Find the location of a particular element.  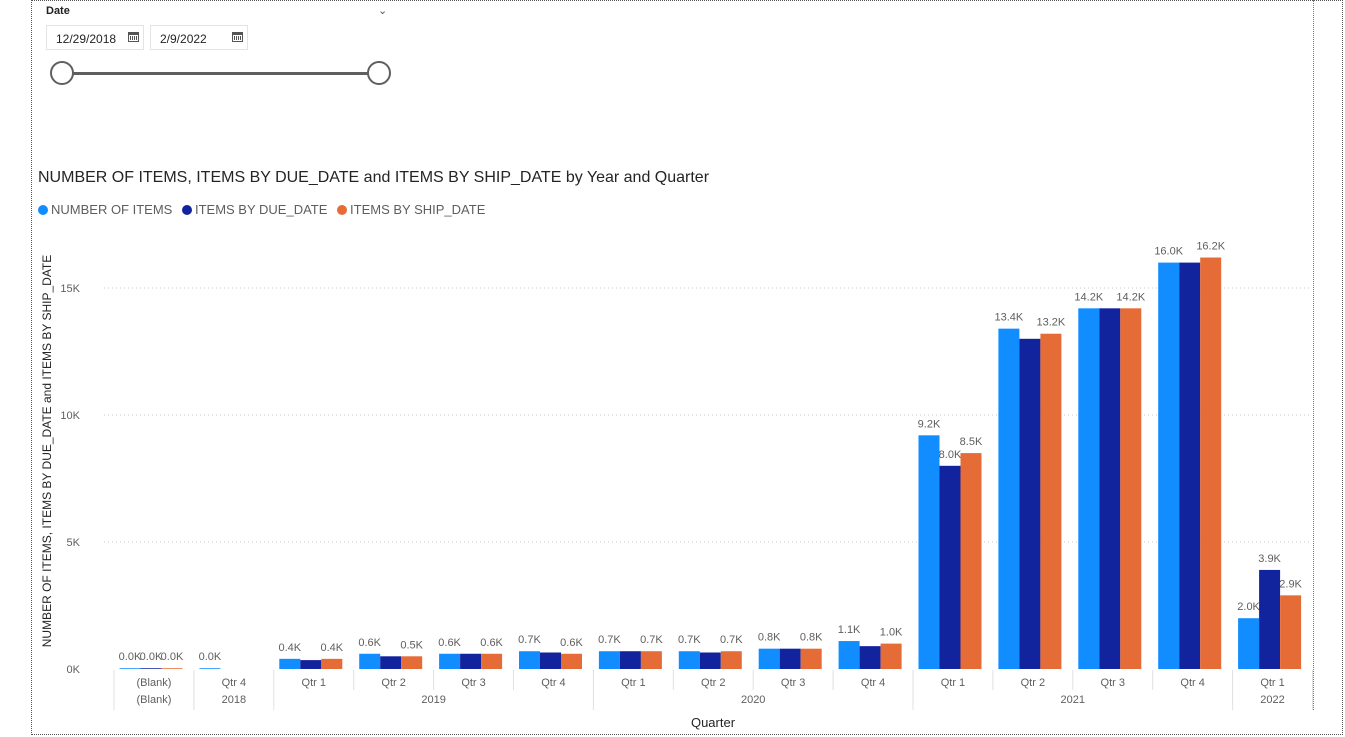

data-label: 1.0K is located at coordinates (891, 633).